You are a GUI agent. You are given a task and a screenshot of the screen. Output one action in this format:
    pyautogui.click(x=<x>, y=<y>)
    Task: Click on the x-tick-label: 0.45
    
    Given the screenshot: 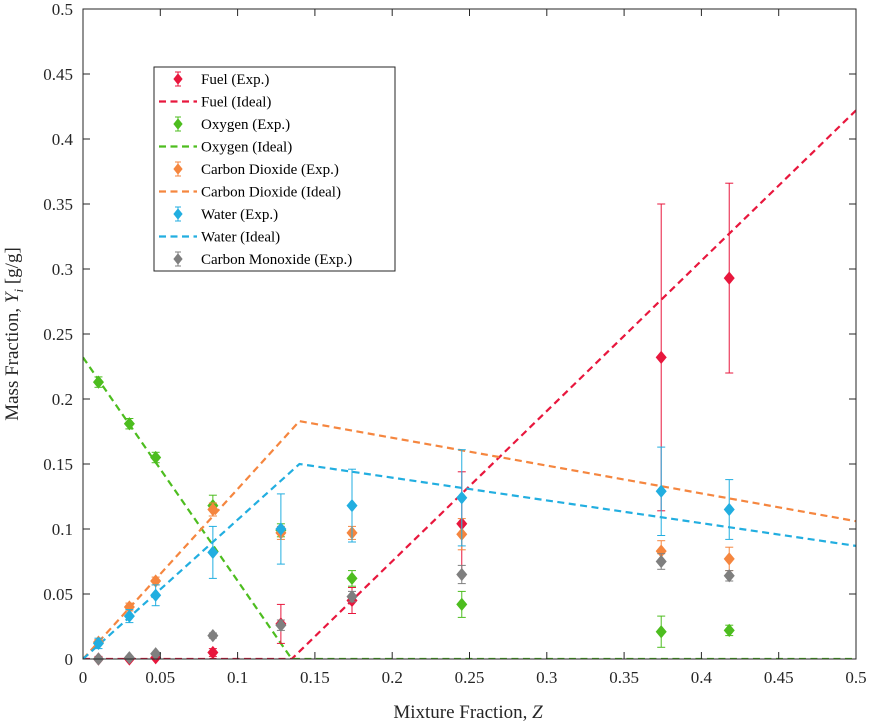 What is the action you would take?
    pyautogui.click(x=779, y=677)
    